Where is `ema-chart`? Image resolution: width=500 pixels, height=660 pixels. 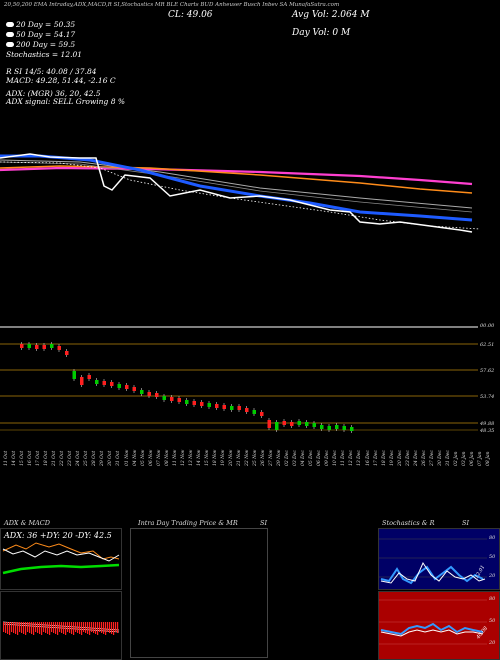
ema-chart is located at coordinates (240, 193).